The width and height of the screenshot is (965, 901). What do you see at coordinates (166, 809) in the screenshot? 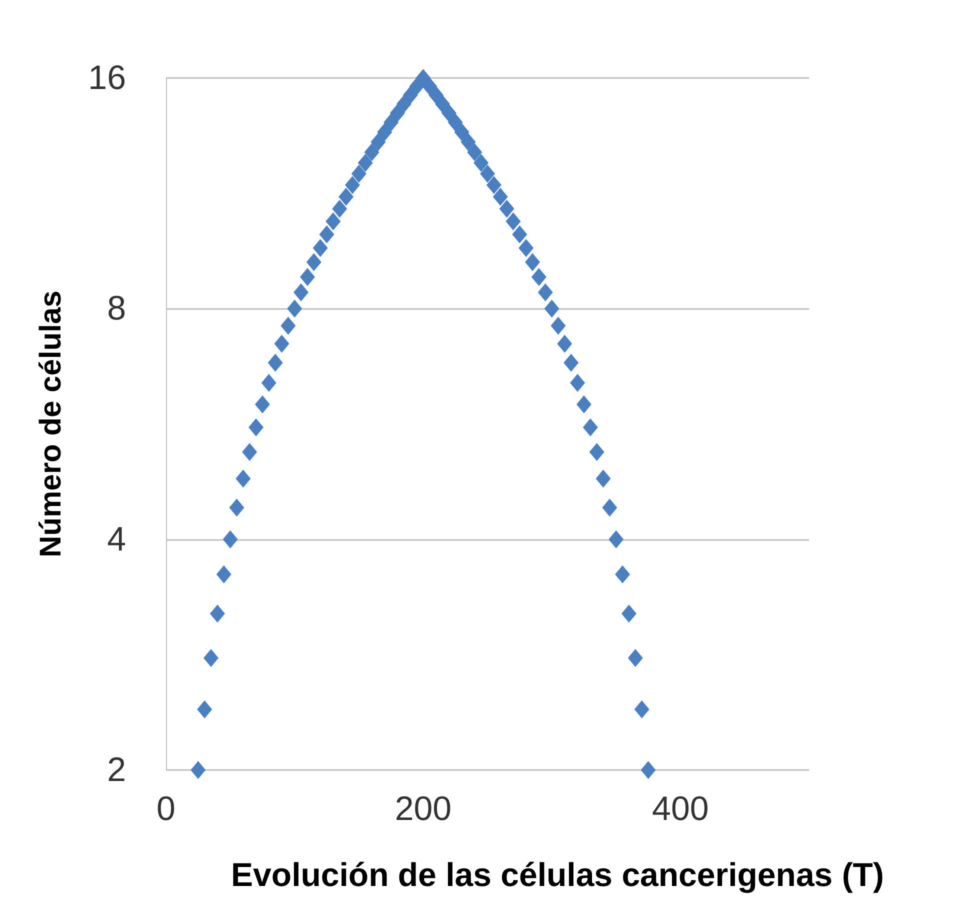
I see `x-tick-label: 0` at bounding box center [166, 809].